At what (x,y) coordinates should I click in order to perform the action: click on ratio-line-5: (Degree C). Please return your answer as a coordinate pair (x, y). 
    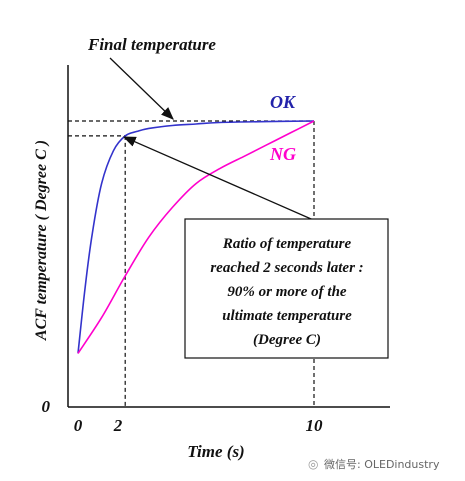
    Looking at the image, I should click on (287, 340).